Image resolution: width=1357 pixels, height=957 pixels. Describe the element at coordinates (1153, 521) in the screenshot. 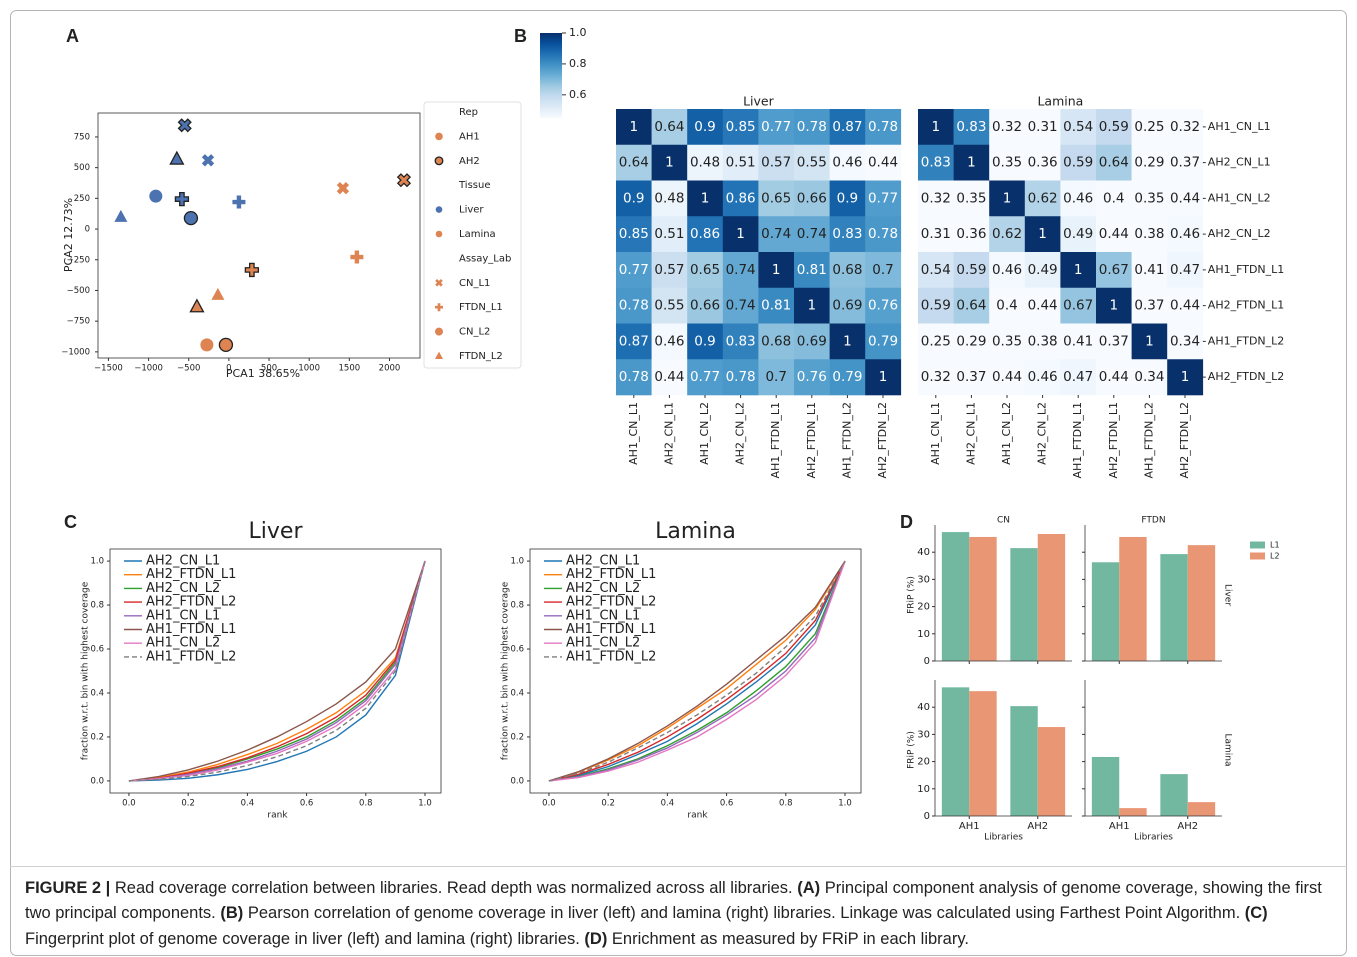

I see `facet-col-title: FTDN` at that location.